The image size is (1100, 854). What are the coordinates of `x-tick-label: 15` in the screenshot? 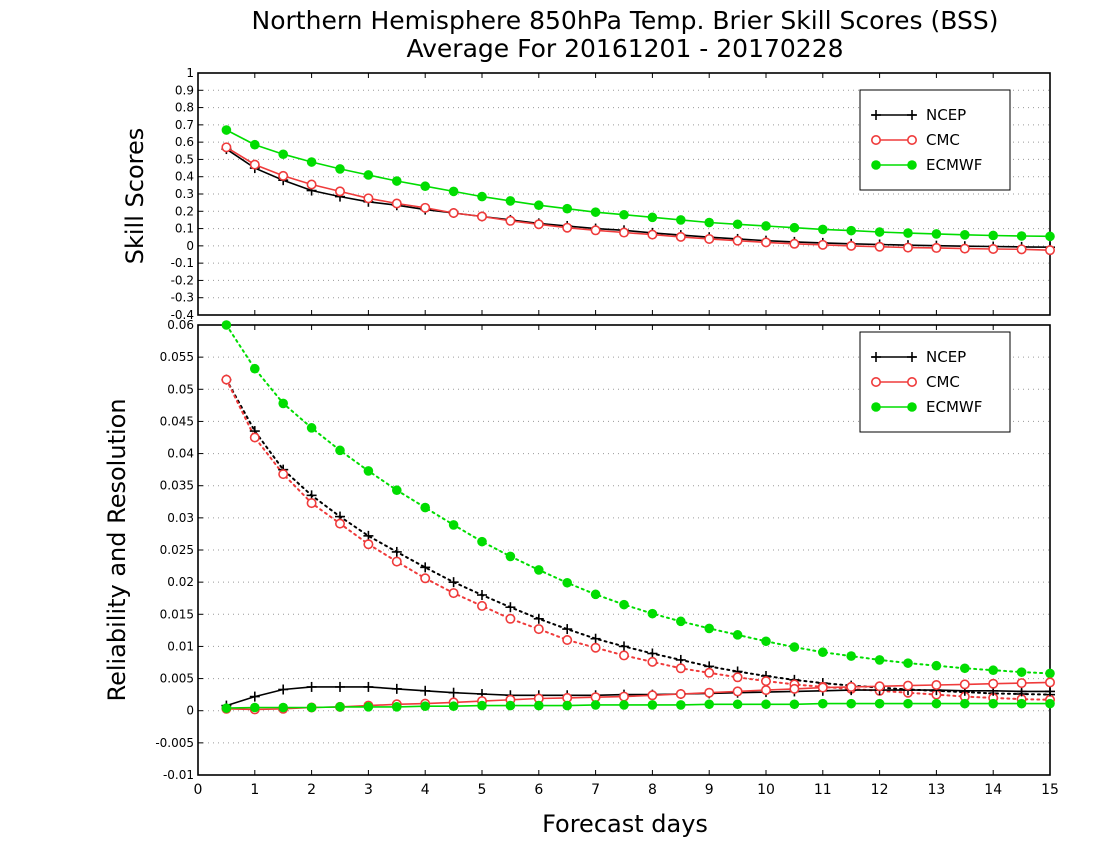 It's located at (1050, 790).